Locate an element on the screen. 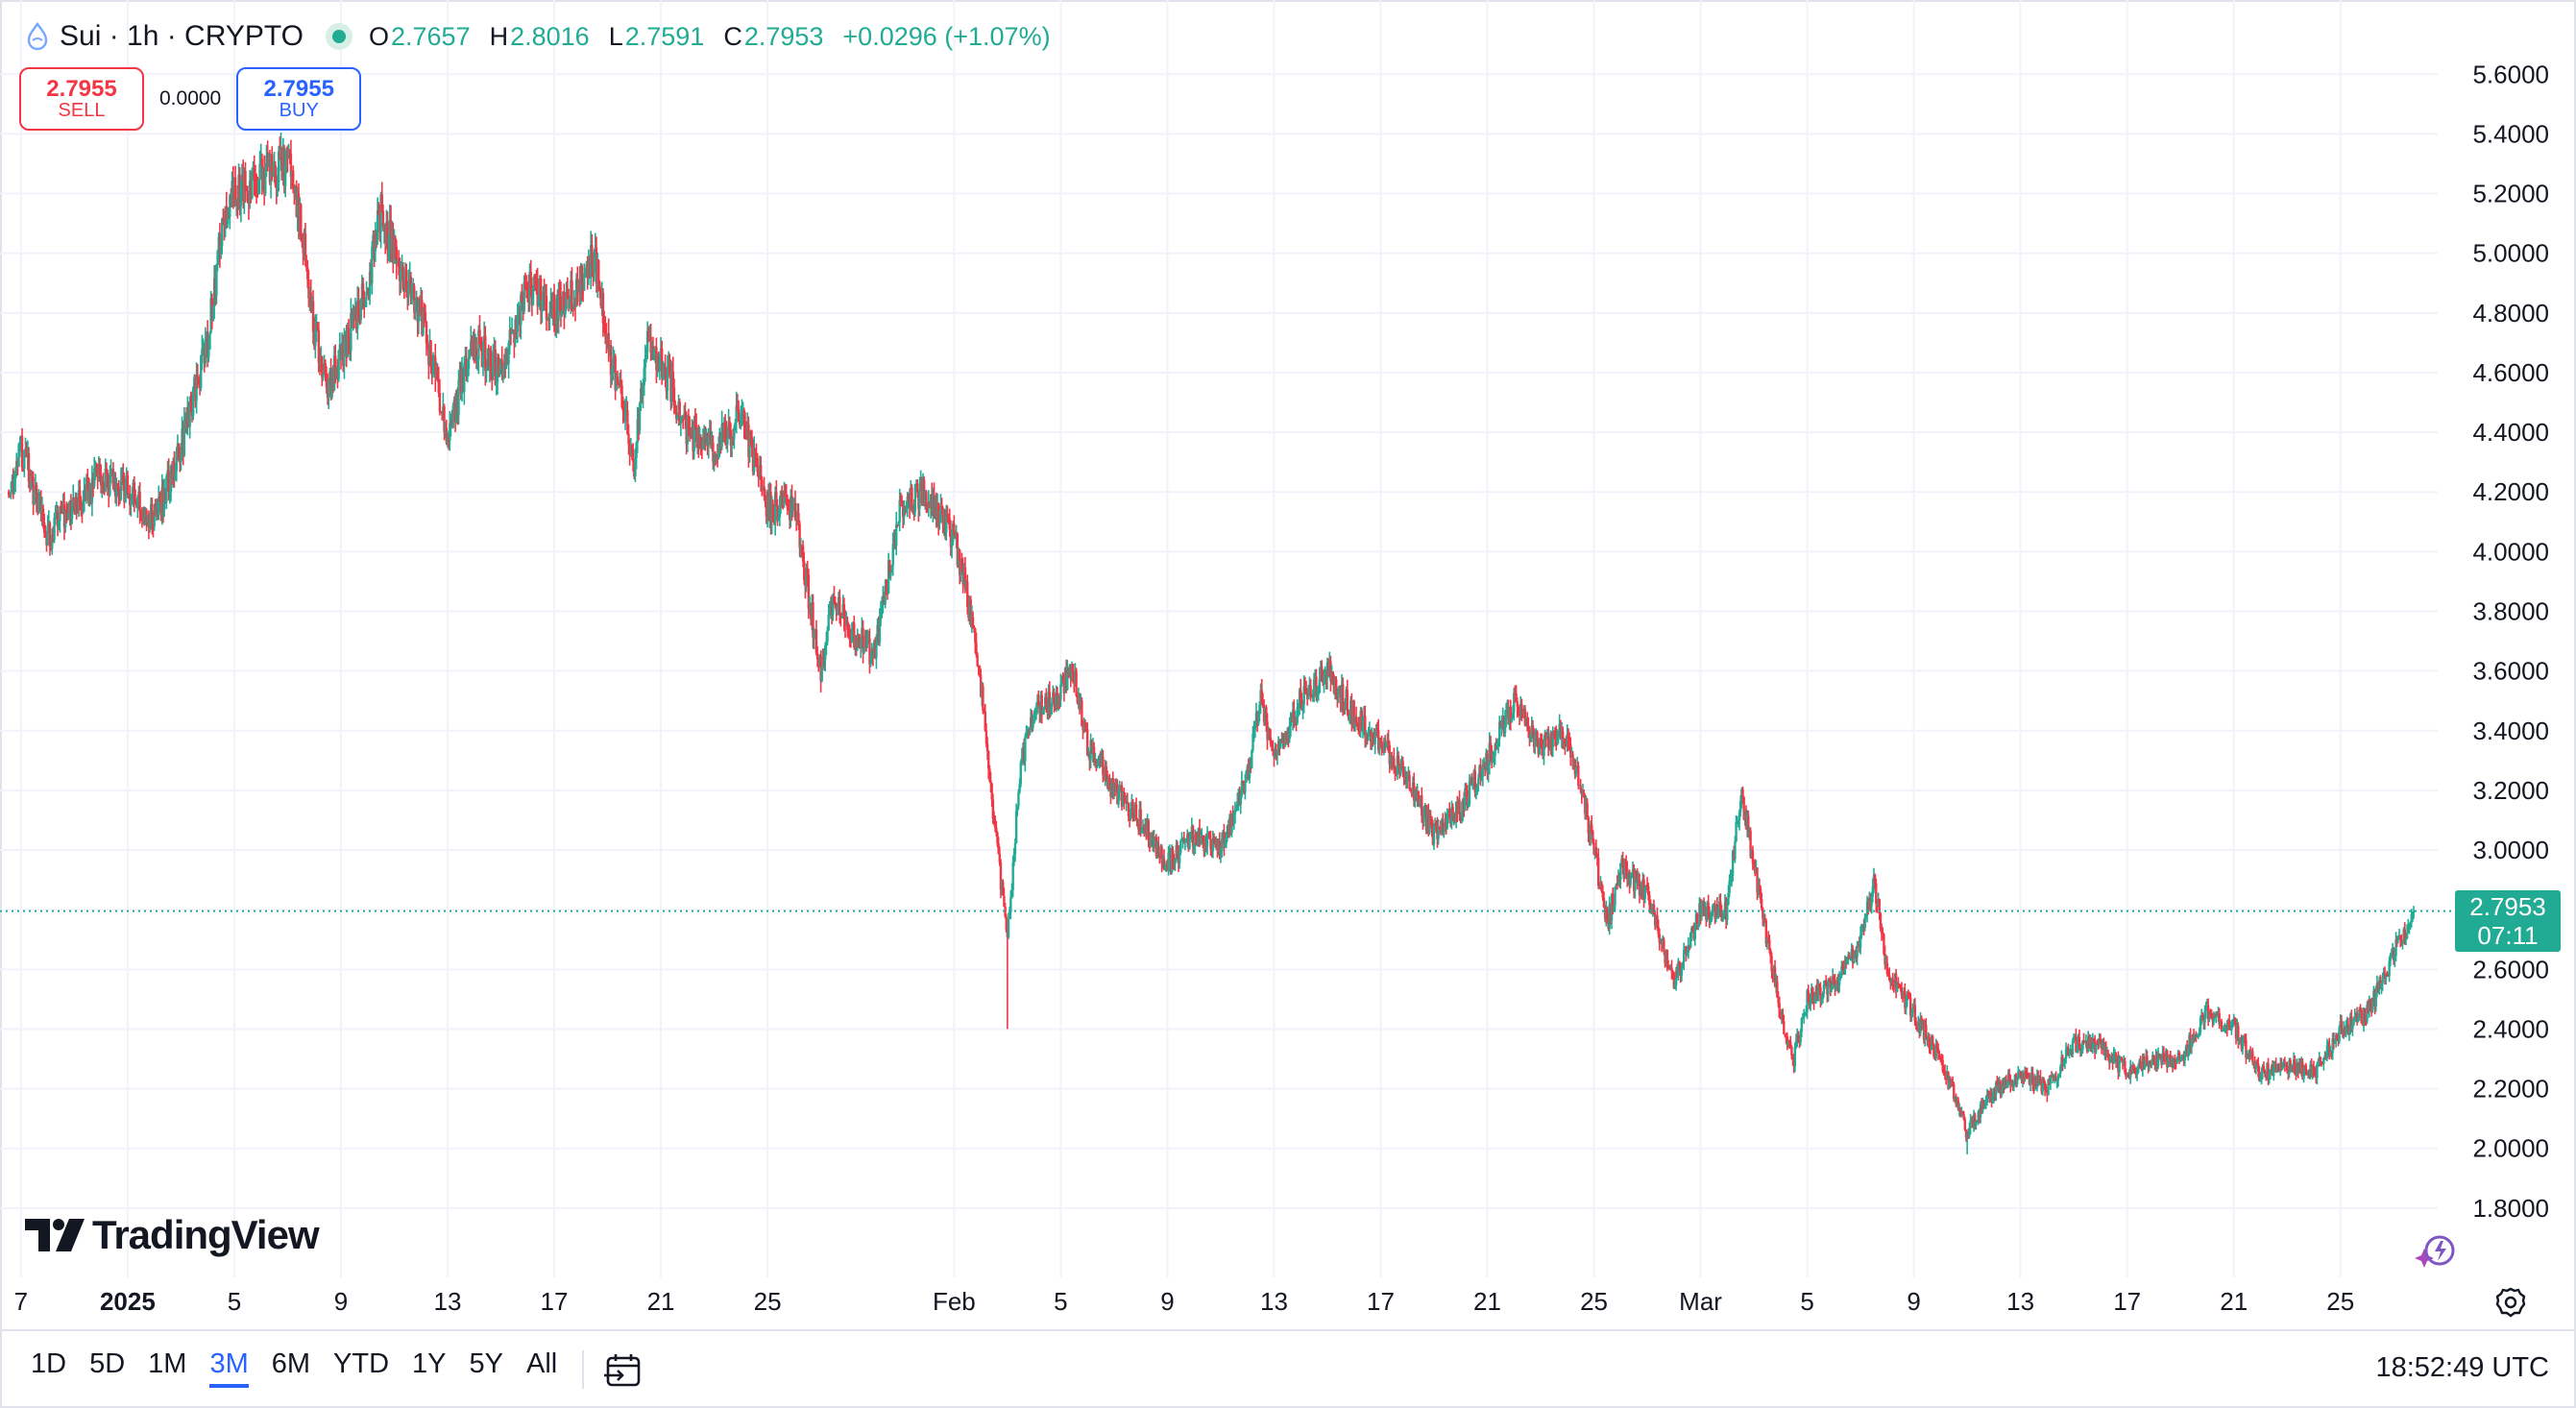 This screenshot has width=2576, height=1408. range-3m: 3M is located at coordinates (229, 1368).